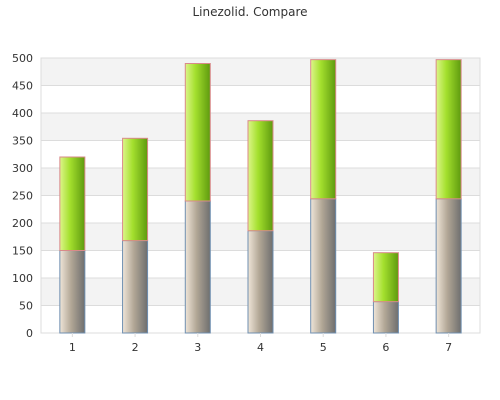 The image size is (500, 400). What do you see at coordinates (22, 251) in the screenshot?
I see `y-tick-label: 150` at bounding box center [22, 251].